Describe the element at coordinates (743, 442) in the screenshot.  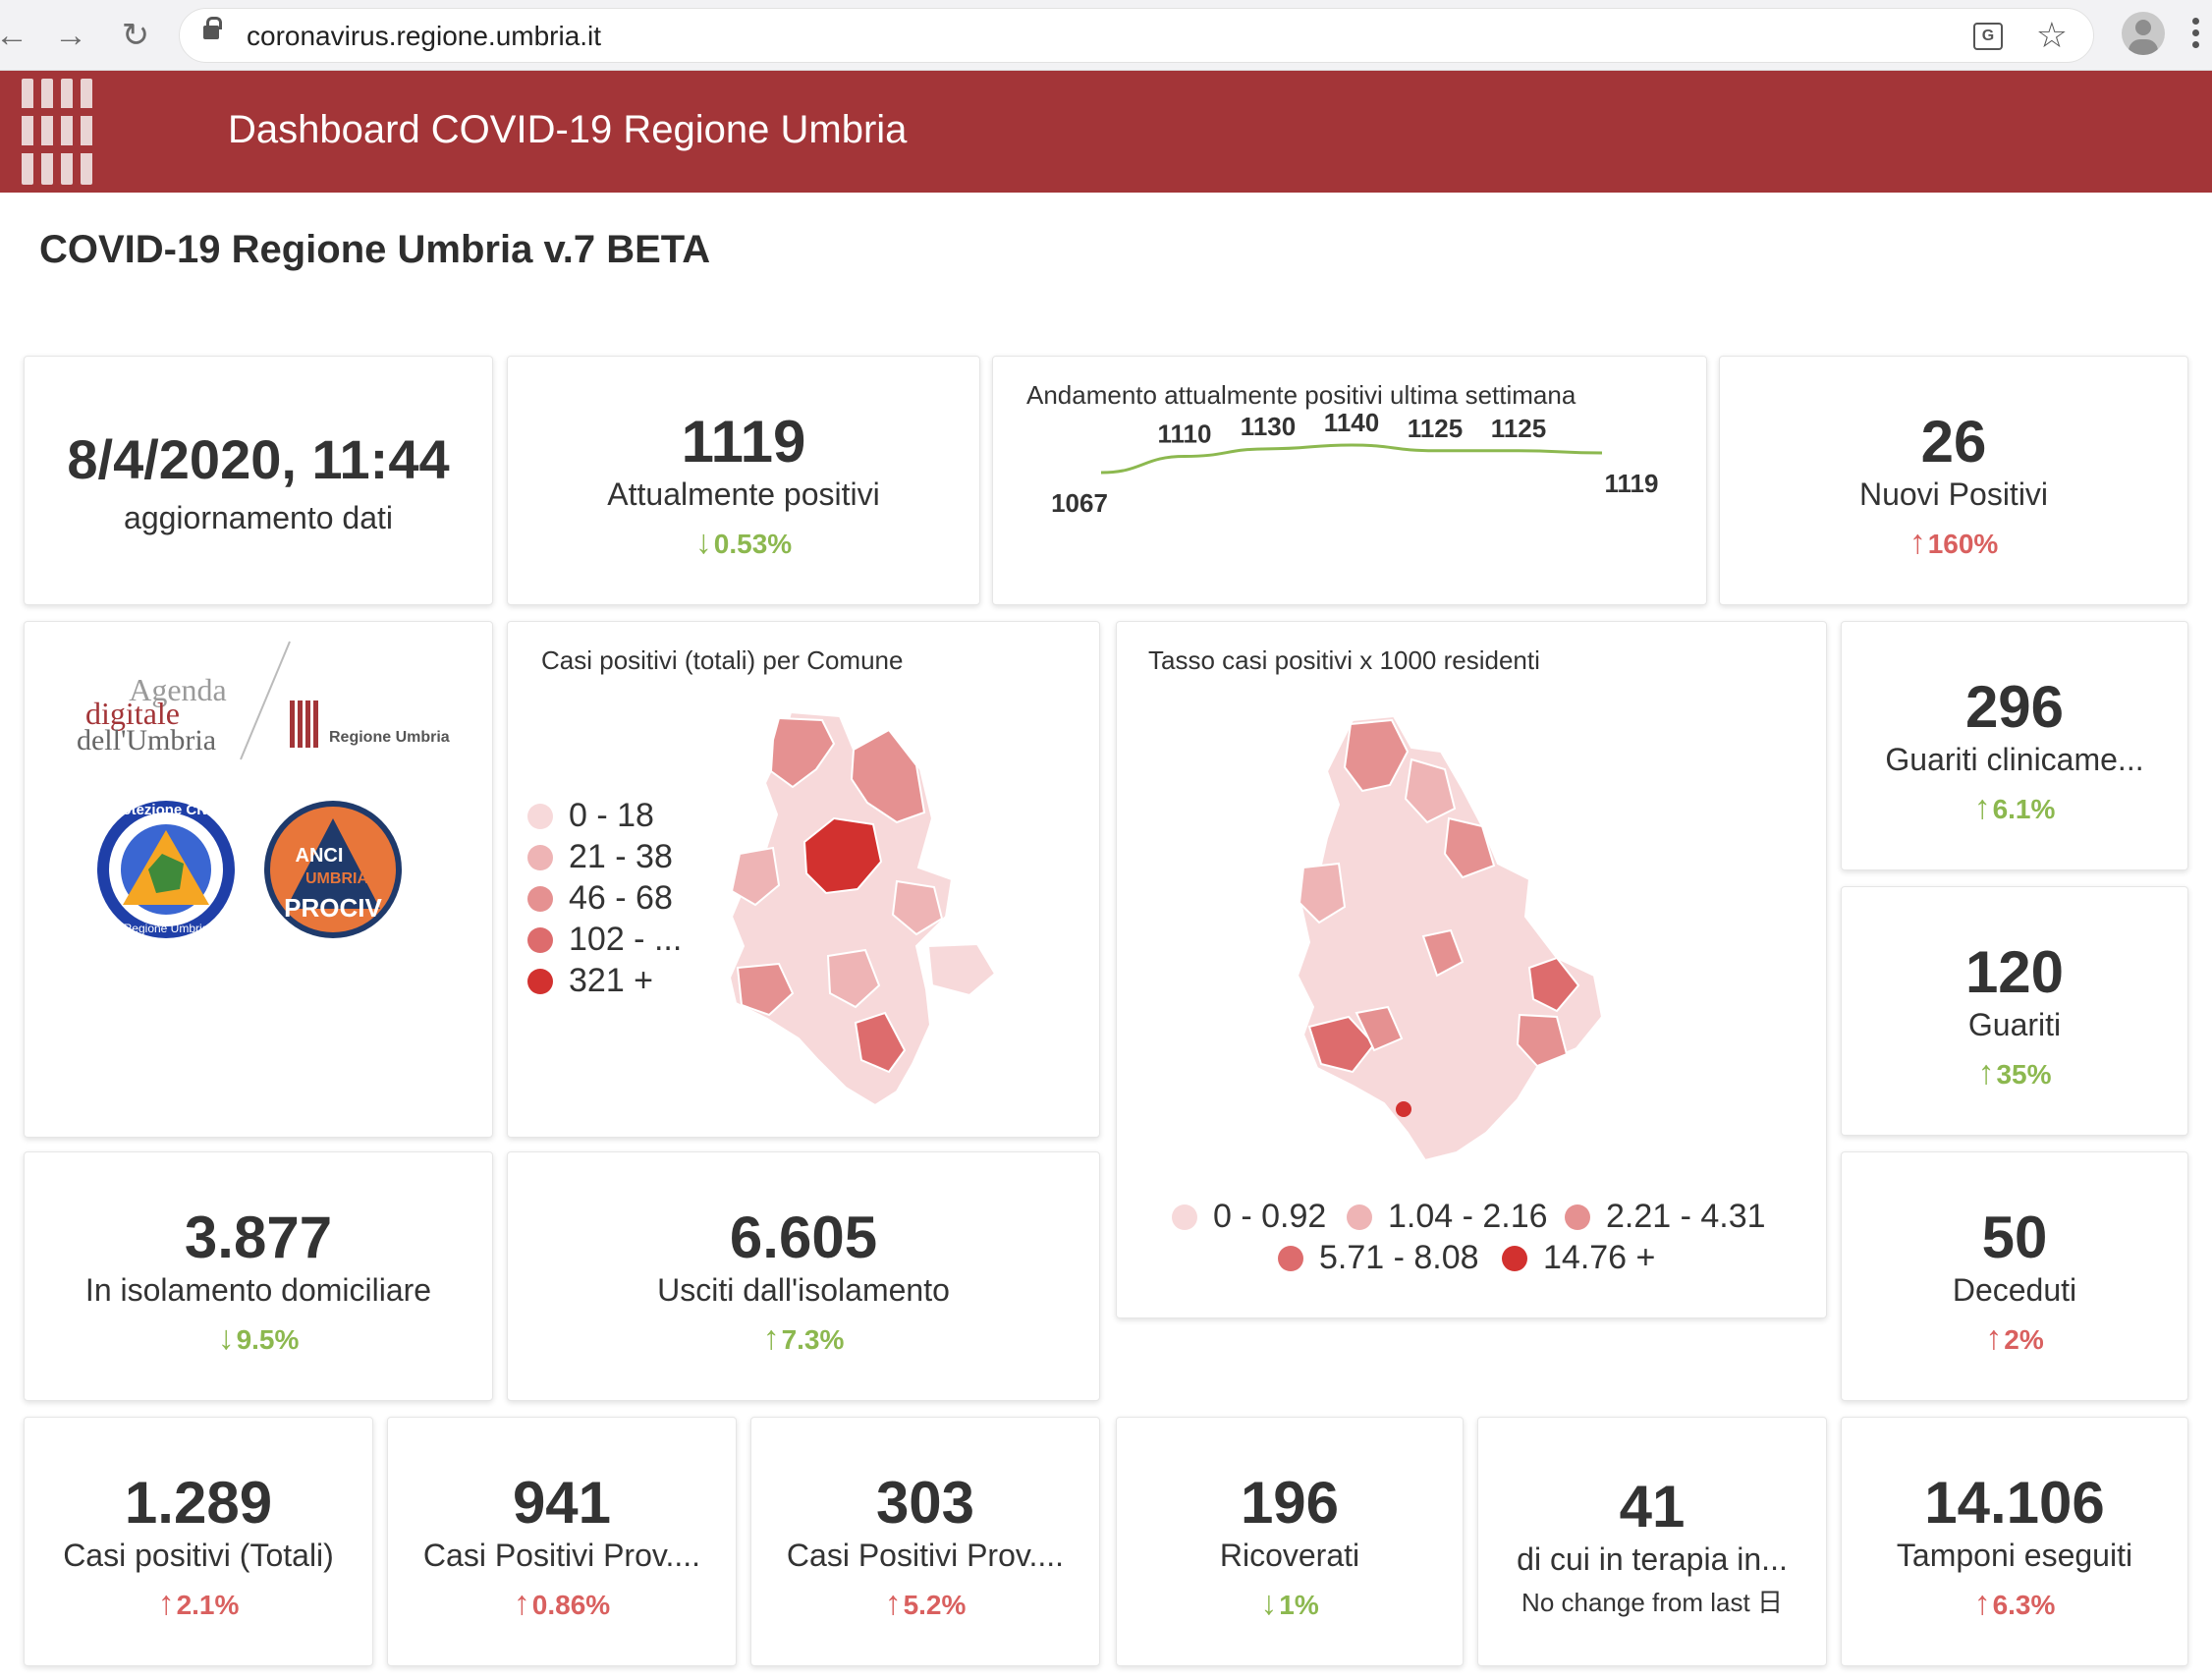
I see `kpi-value: 1119` at that location.